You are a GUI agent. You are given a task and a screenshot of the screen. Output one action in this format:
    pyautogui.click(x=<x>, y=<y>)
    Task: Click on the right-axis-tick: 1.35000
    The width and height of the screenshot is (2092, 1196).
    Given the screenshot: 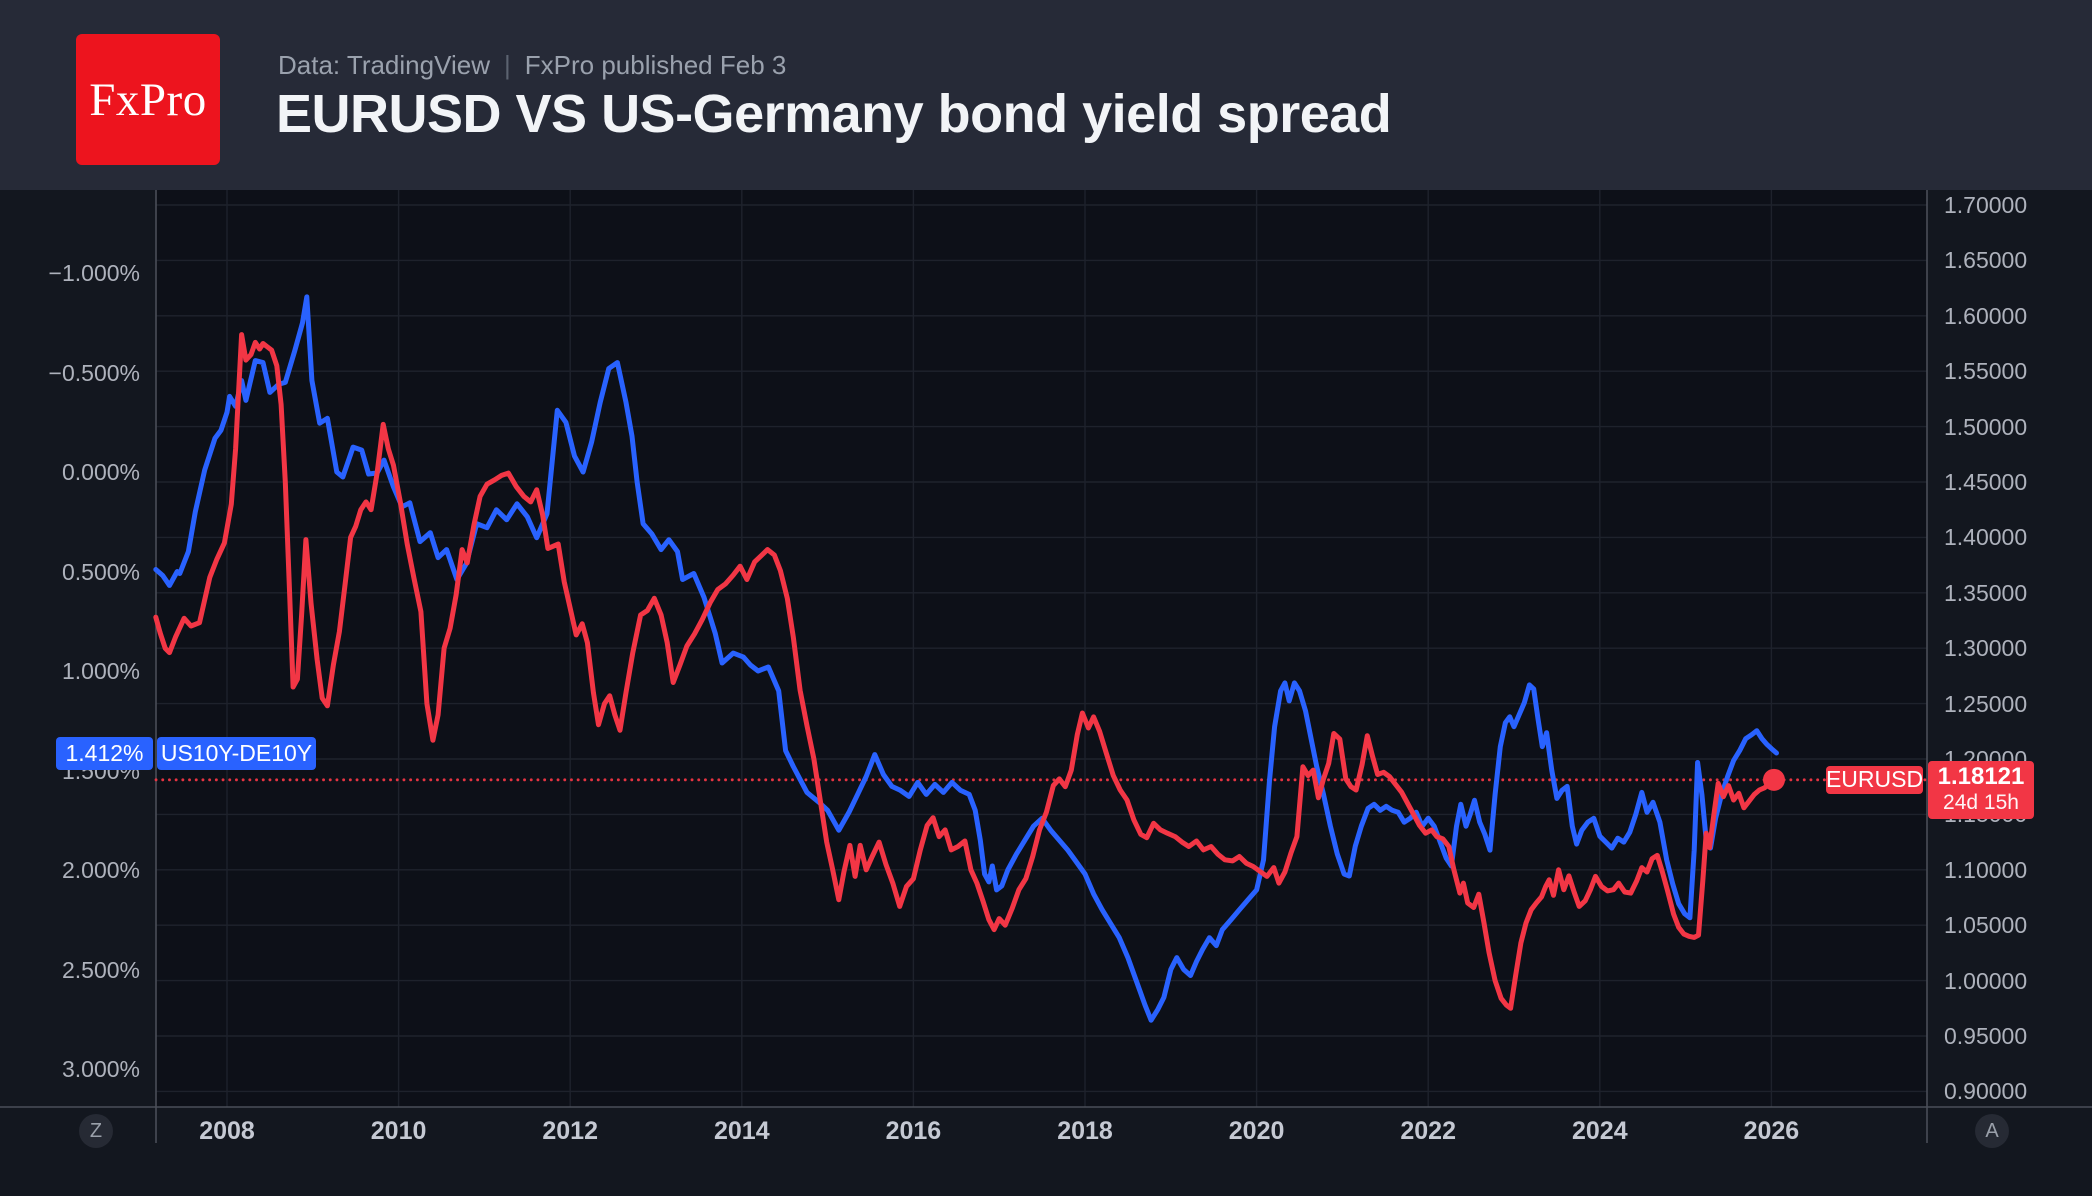 What is the action you would take?
    pyautogui.click(x=1986, y=592)
    